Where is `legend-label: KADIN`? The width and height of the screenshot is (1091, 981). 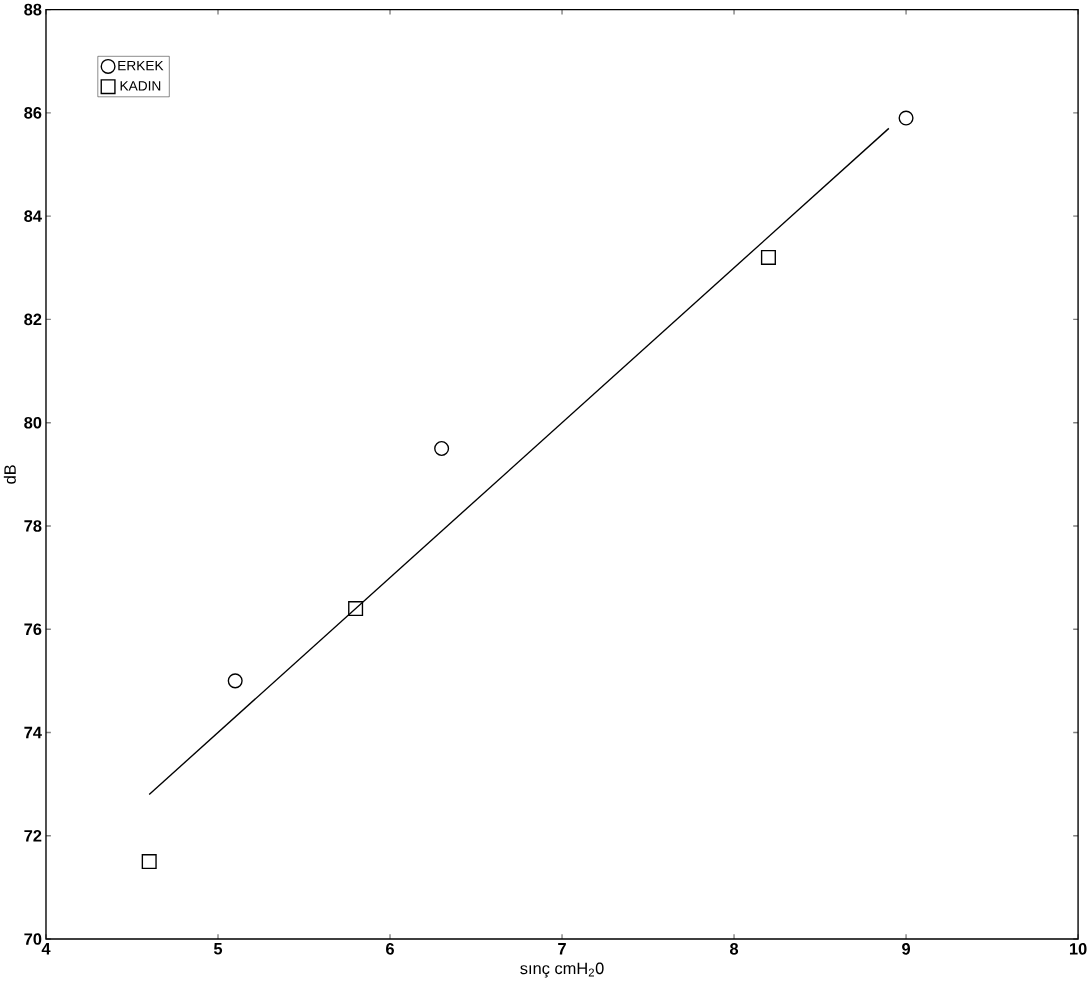 legend-label: KADIN is located at coordinates (140, 85).